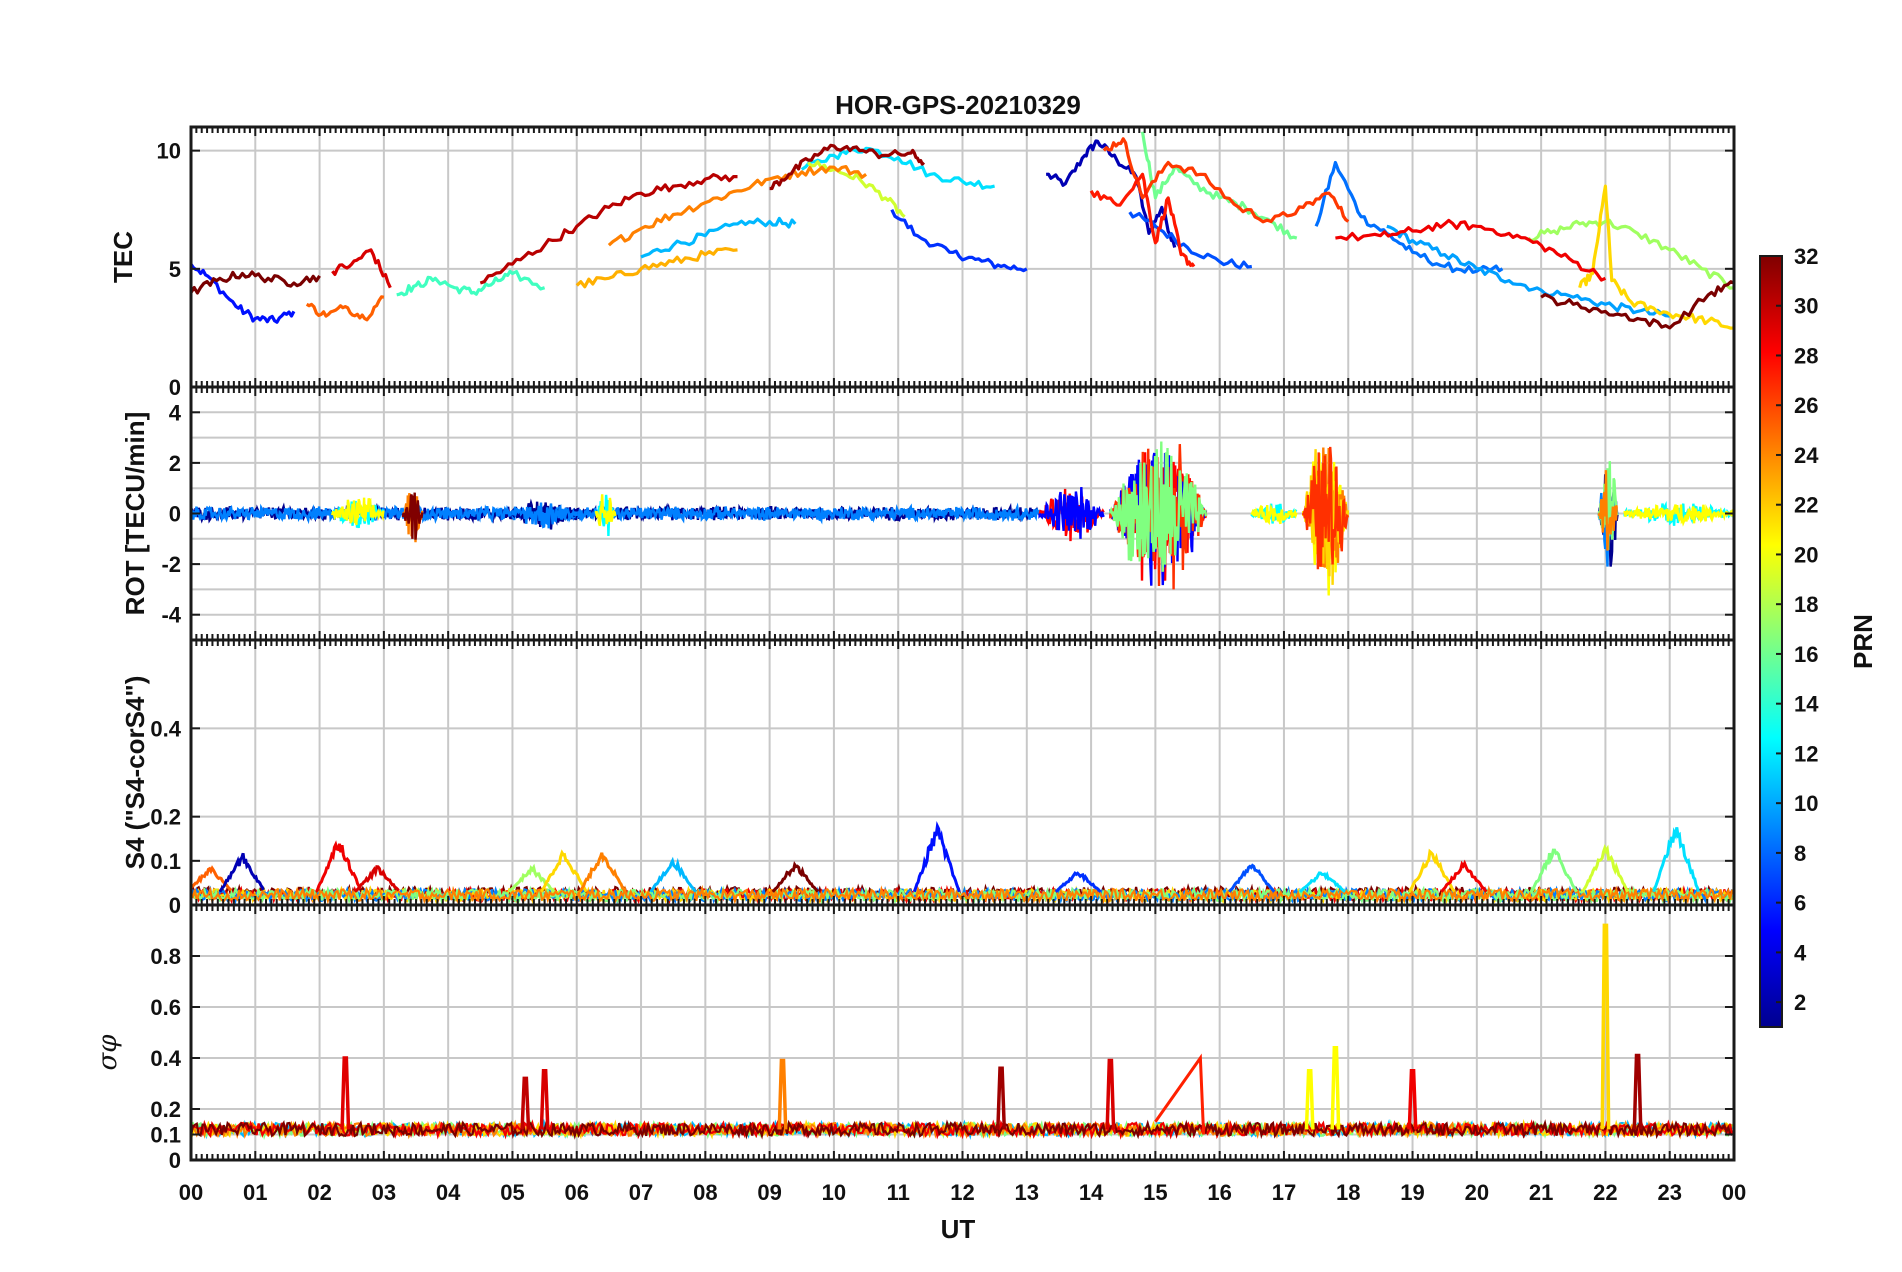 Image resolution: width=1902 pixels, height=1272 pixels. I want to click on x-tick-label: 02, so click(319, 1192).